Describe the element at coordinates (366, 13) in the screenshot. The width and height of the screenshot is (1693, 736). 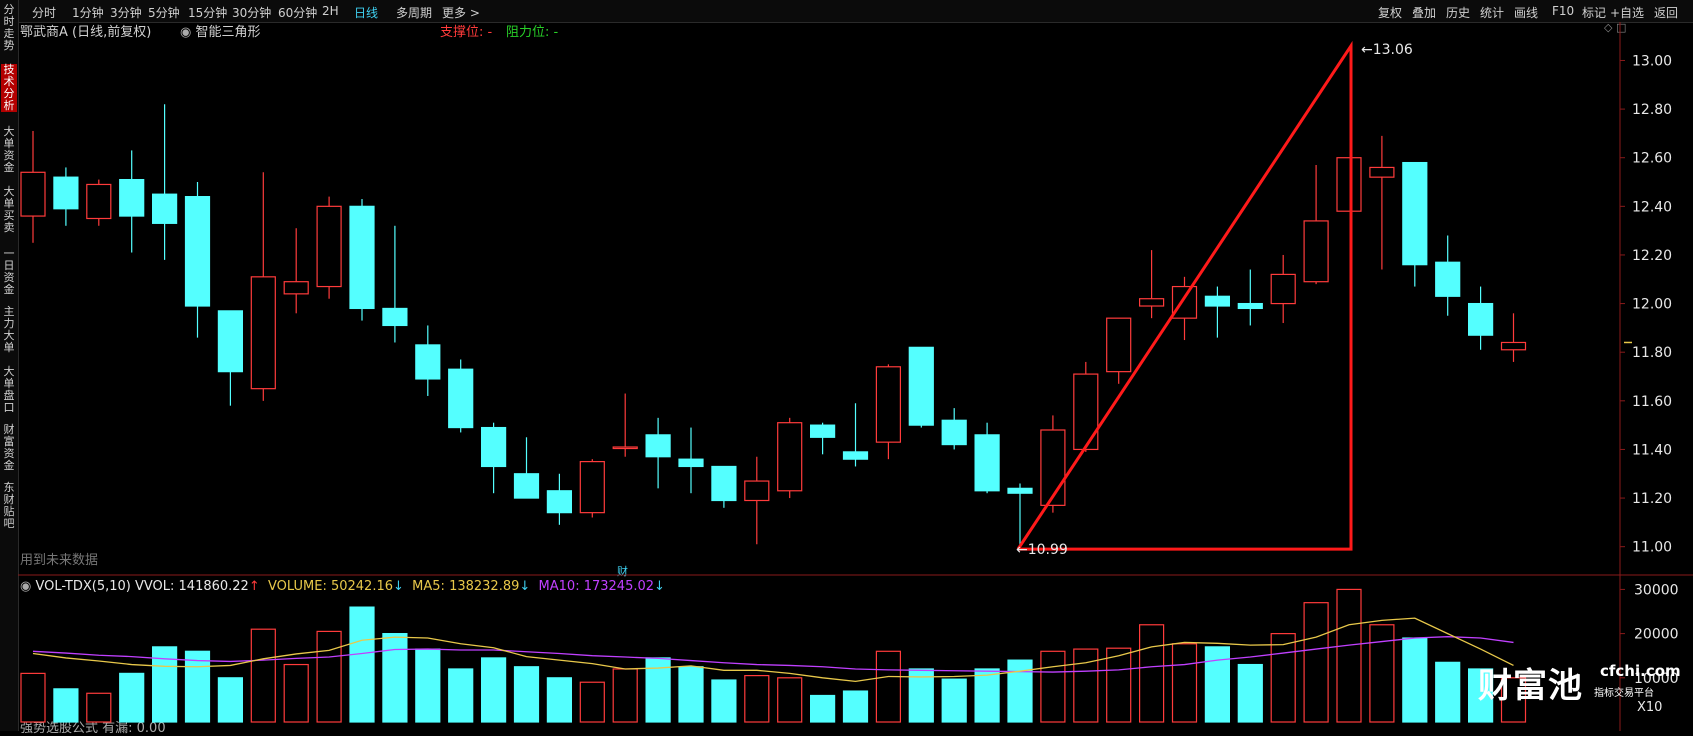
I see `toolbar-period-8: 日线` at that location.